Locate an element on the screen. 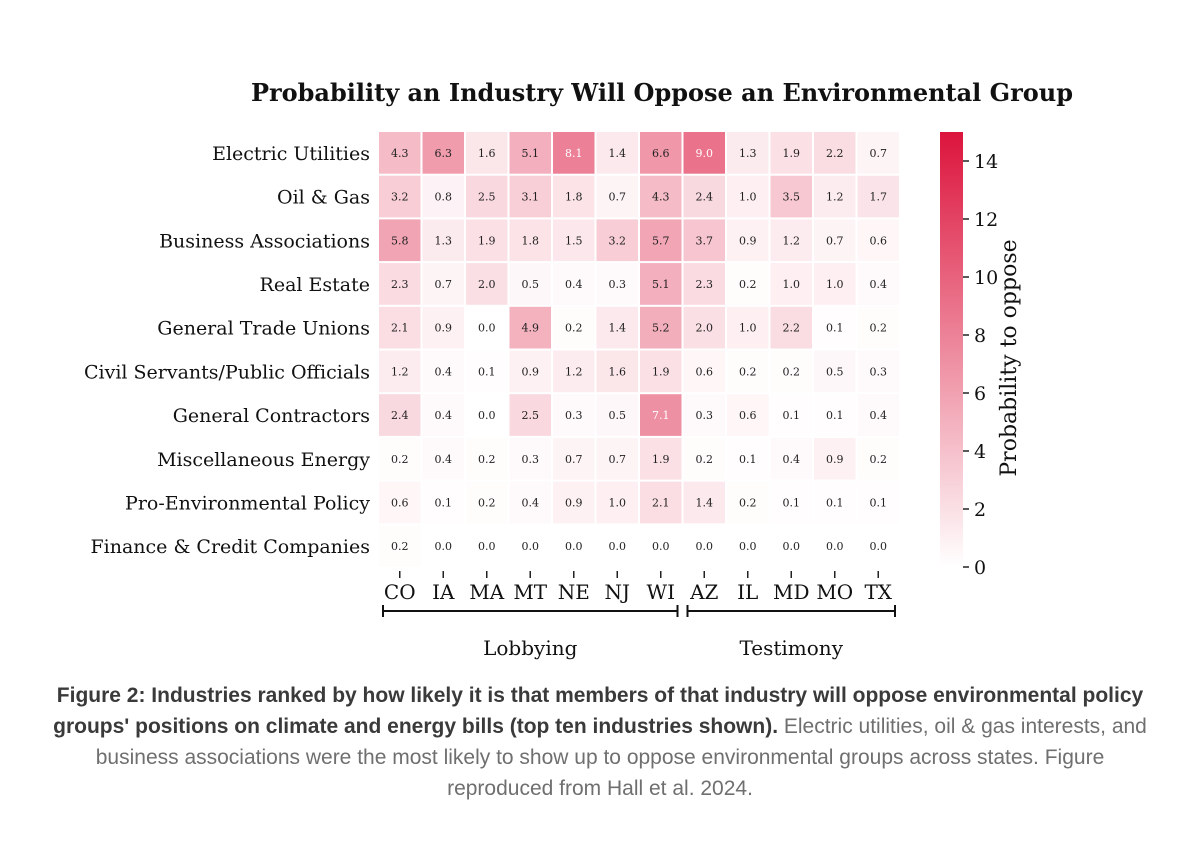 The height and width of the screenshot is (847, 1200). column-label: AZ is located at coordinates (703, 592).